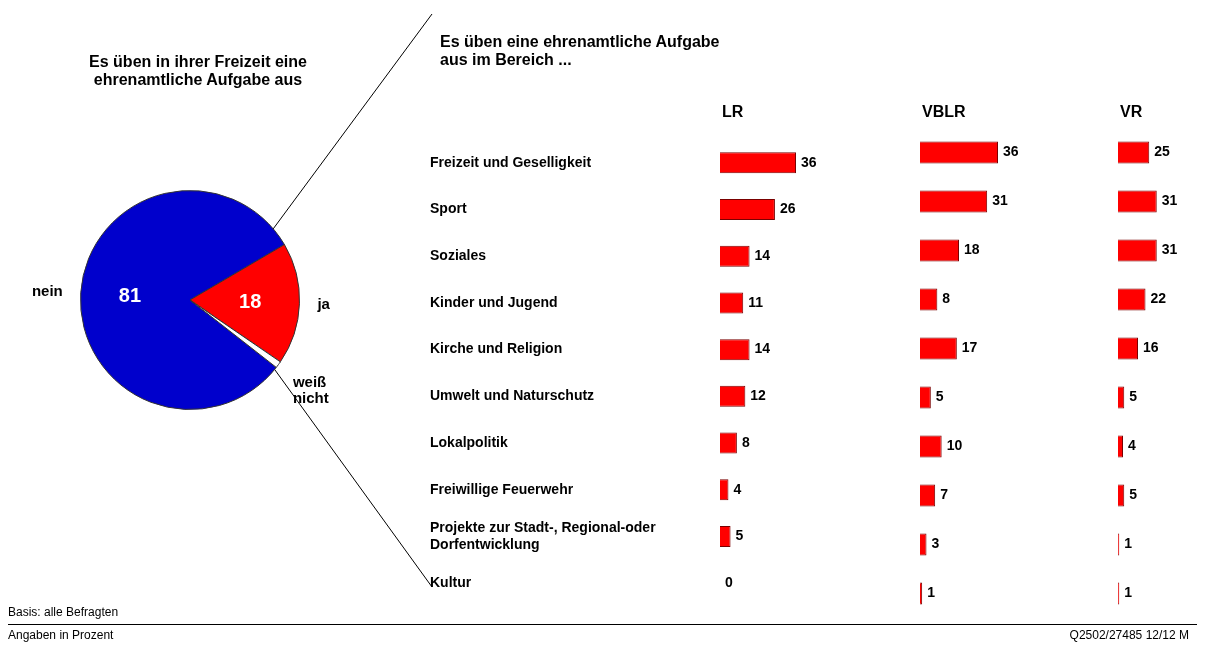 The width and height of the screenshot is (1205, 654). What do you see at coordinates (944, 494) in the screenshot?
I see `data-label: 7` at bounding box center [944, 494].